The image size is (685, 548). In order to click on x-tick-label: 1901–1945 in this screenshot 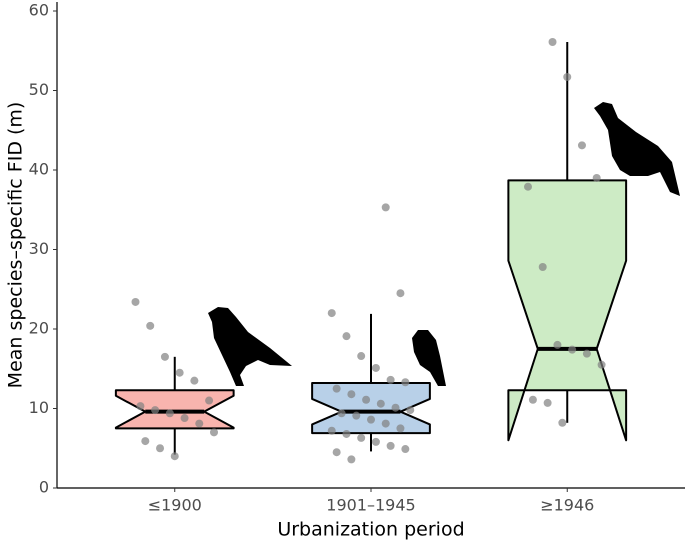, I will do `click(370, 505)`.